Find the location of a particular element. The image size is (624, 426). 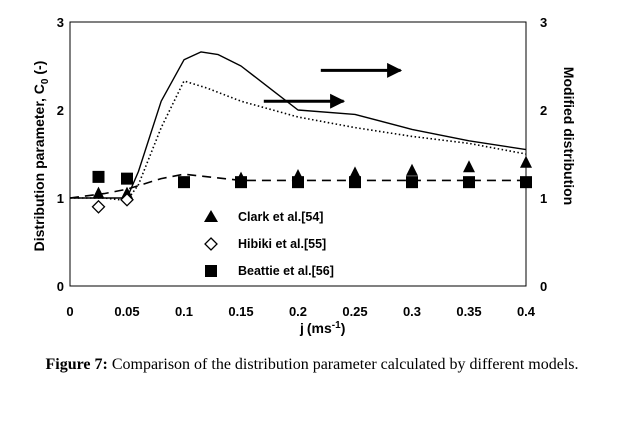

legend-entry-beattie: Beattie et al.[56] is located at coordinates (269, 271).